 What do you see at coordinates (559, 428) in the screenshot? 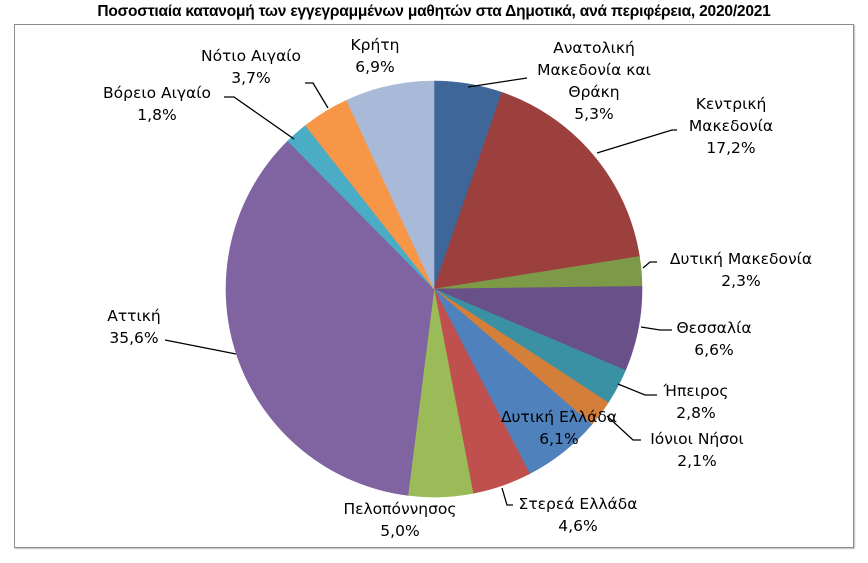
I see `label-dytiki-ellada: Δυτική Ελλάδα 6,1%` at bounding box center [559, 428].